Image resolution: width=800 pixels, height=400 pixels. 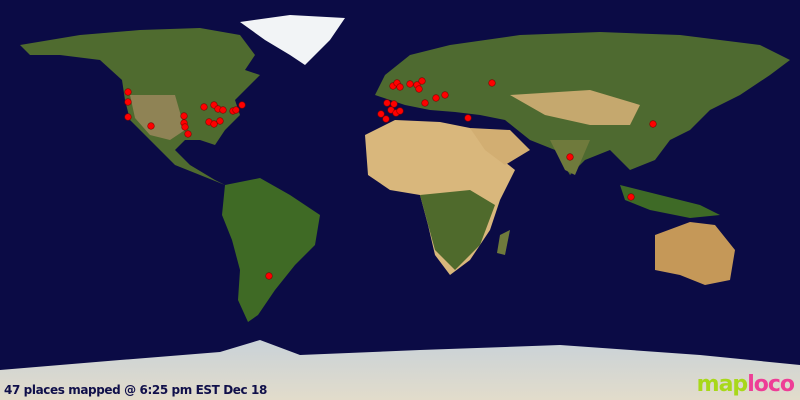 I want to click on logo-map-text: map, so click(x=722, y=384).